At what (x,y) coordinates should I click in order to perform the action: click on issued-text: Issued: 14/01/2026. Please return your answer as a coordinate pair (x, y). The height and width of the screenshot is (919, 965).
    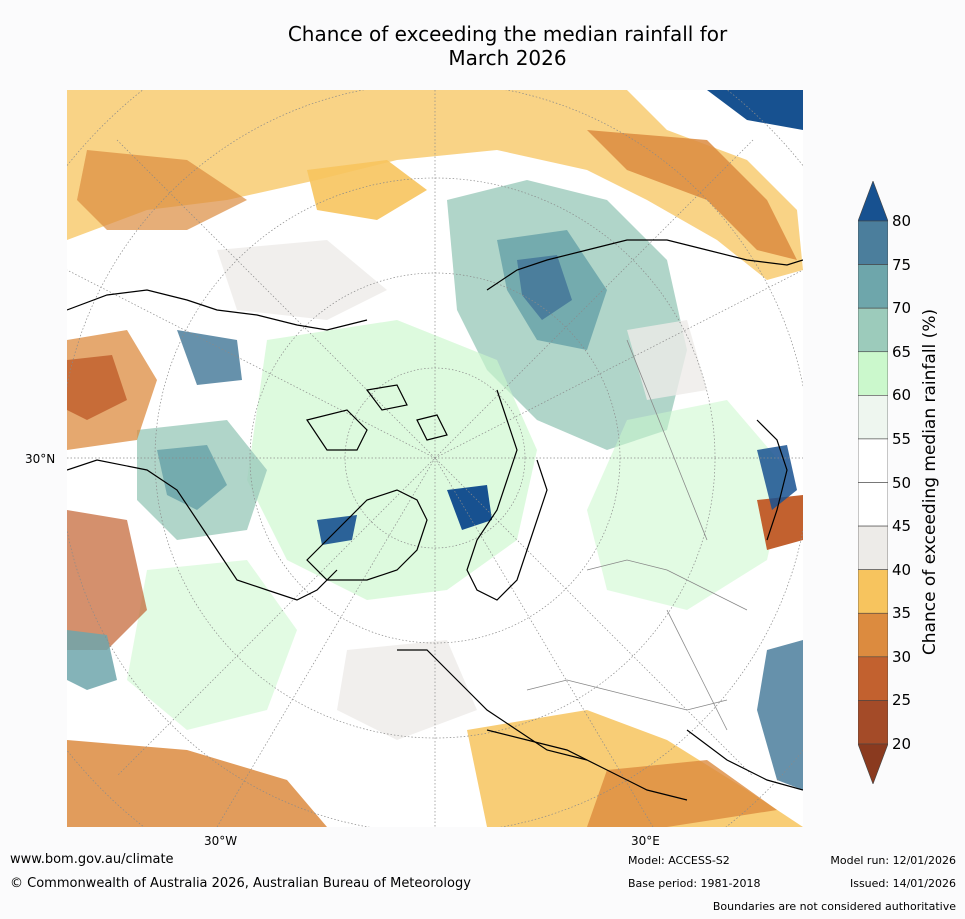
    Looking at the image, I should click on (902, 883).